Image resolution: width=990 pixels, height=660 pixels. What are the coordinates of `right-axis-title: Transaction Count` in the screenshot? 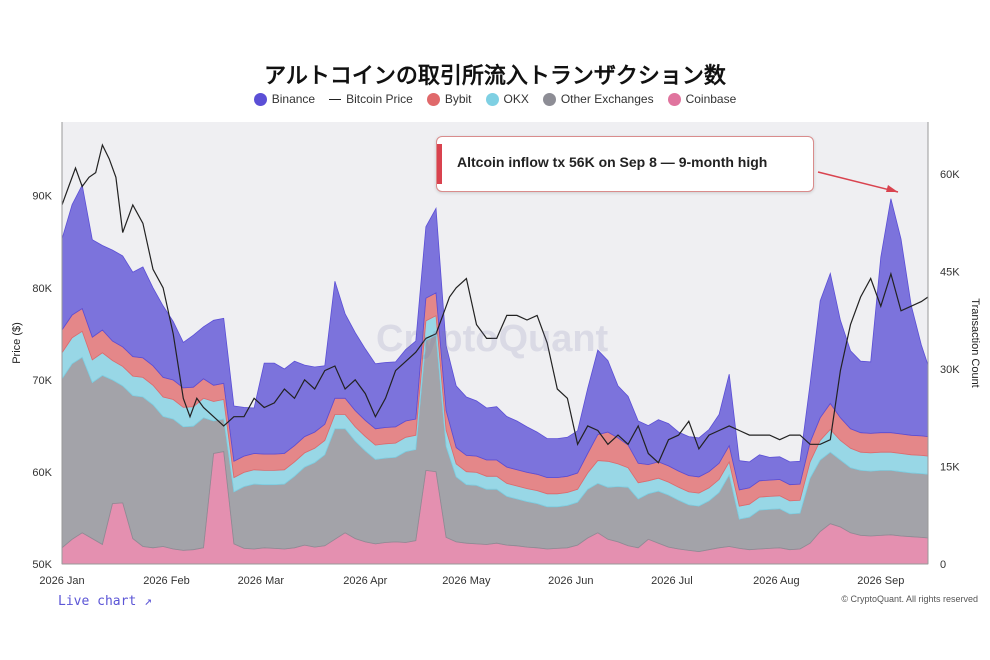 It's located at (975, 342).